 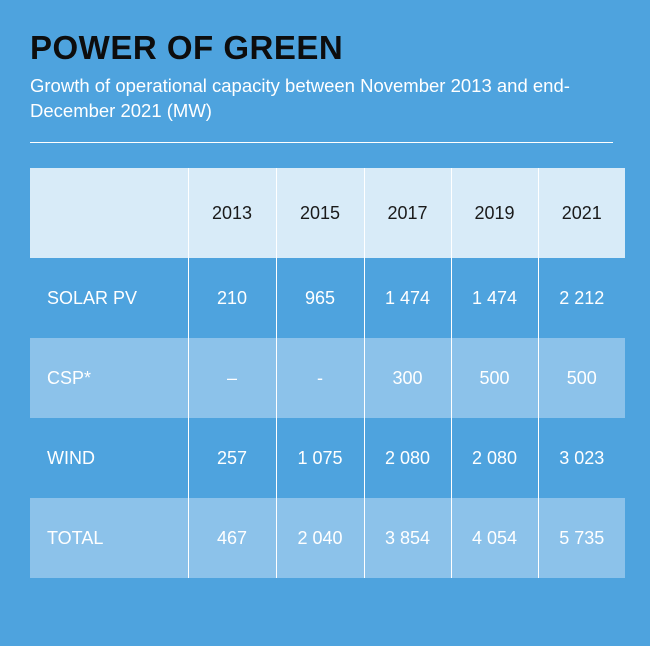 I want to click on table-row-csp: CSP* – - 300 500 500, so click(x=327, y=378).